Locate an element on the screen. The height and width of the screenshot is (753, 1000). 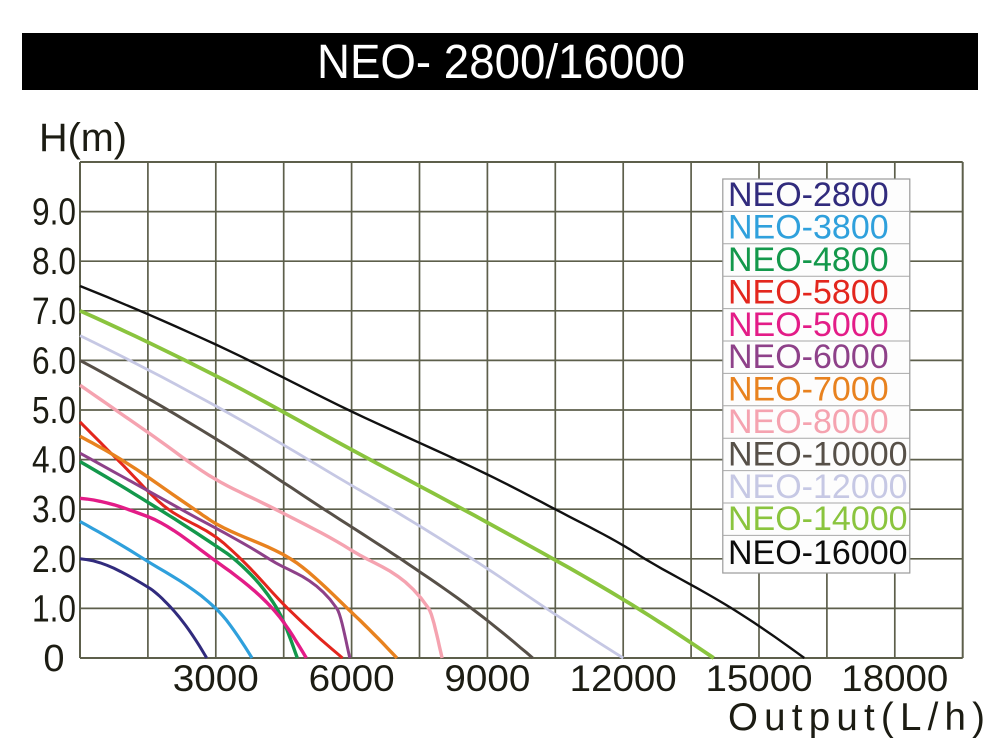
svg-text: NEO-14000 is located at coordinates (818, 519).